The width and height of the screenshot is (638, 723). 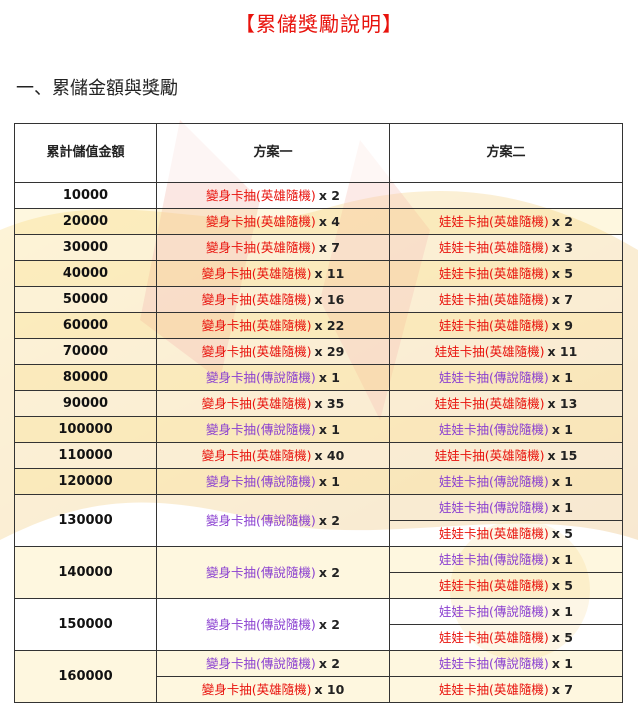 I want to click on header-plan2: 方案二, so click(x=506, y=153).